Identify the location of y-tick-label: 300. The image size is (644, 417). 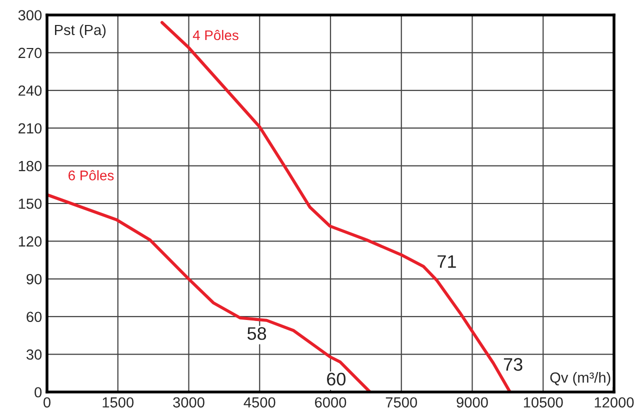
(30, 15).